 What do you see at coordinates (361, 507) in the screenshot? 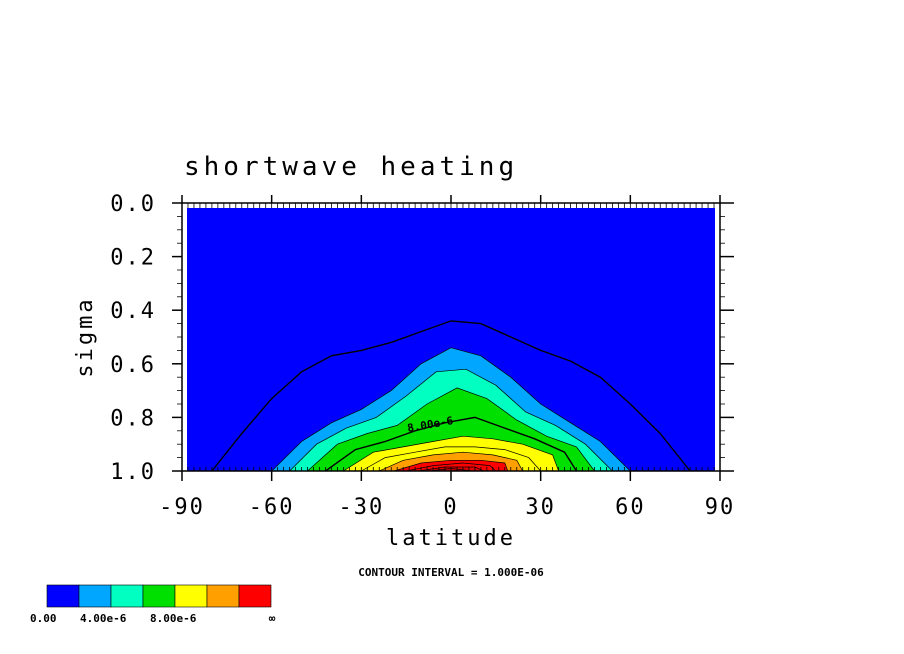
I see `x-tick-label: -30` at bounding box center [361, 507].